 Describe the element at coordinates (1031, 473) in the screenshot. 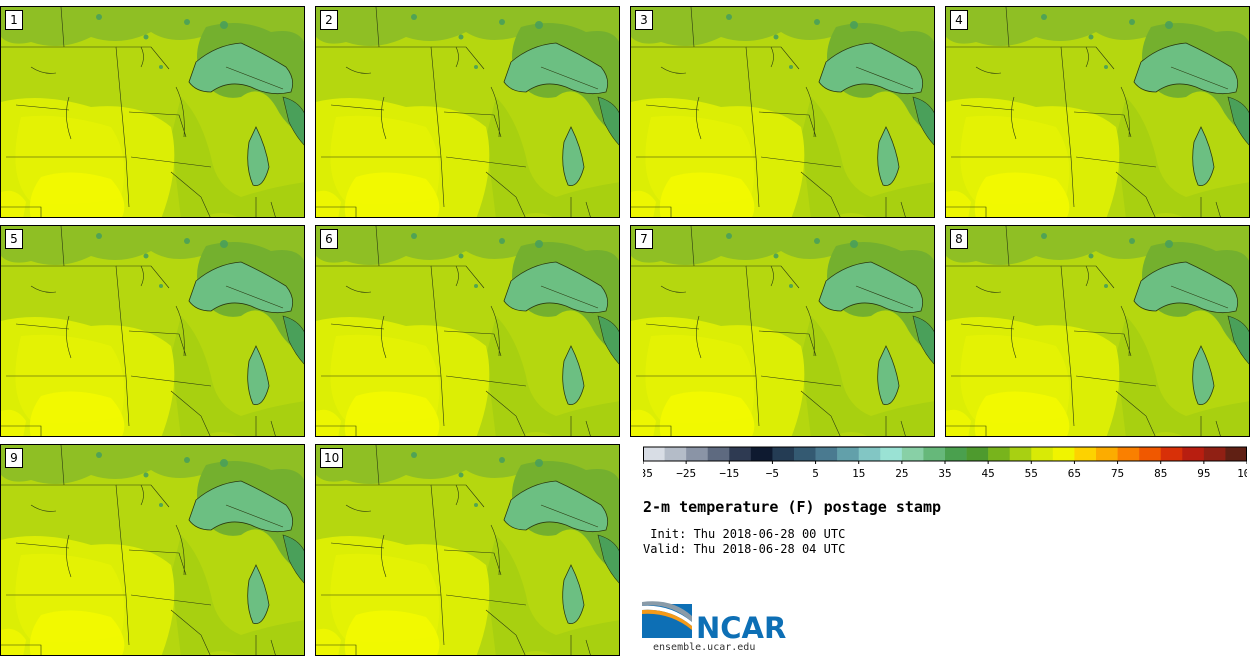

I see `colorbar-tick-label: 55` at that location.